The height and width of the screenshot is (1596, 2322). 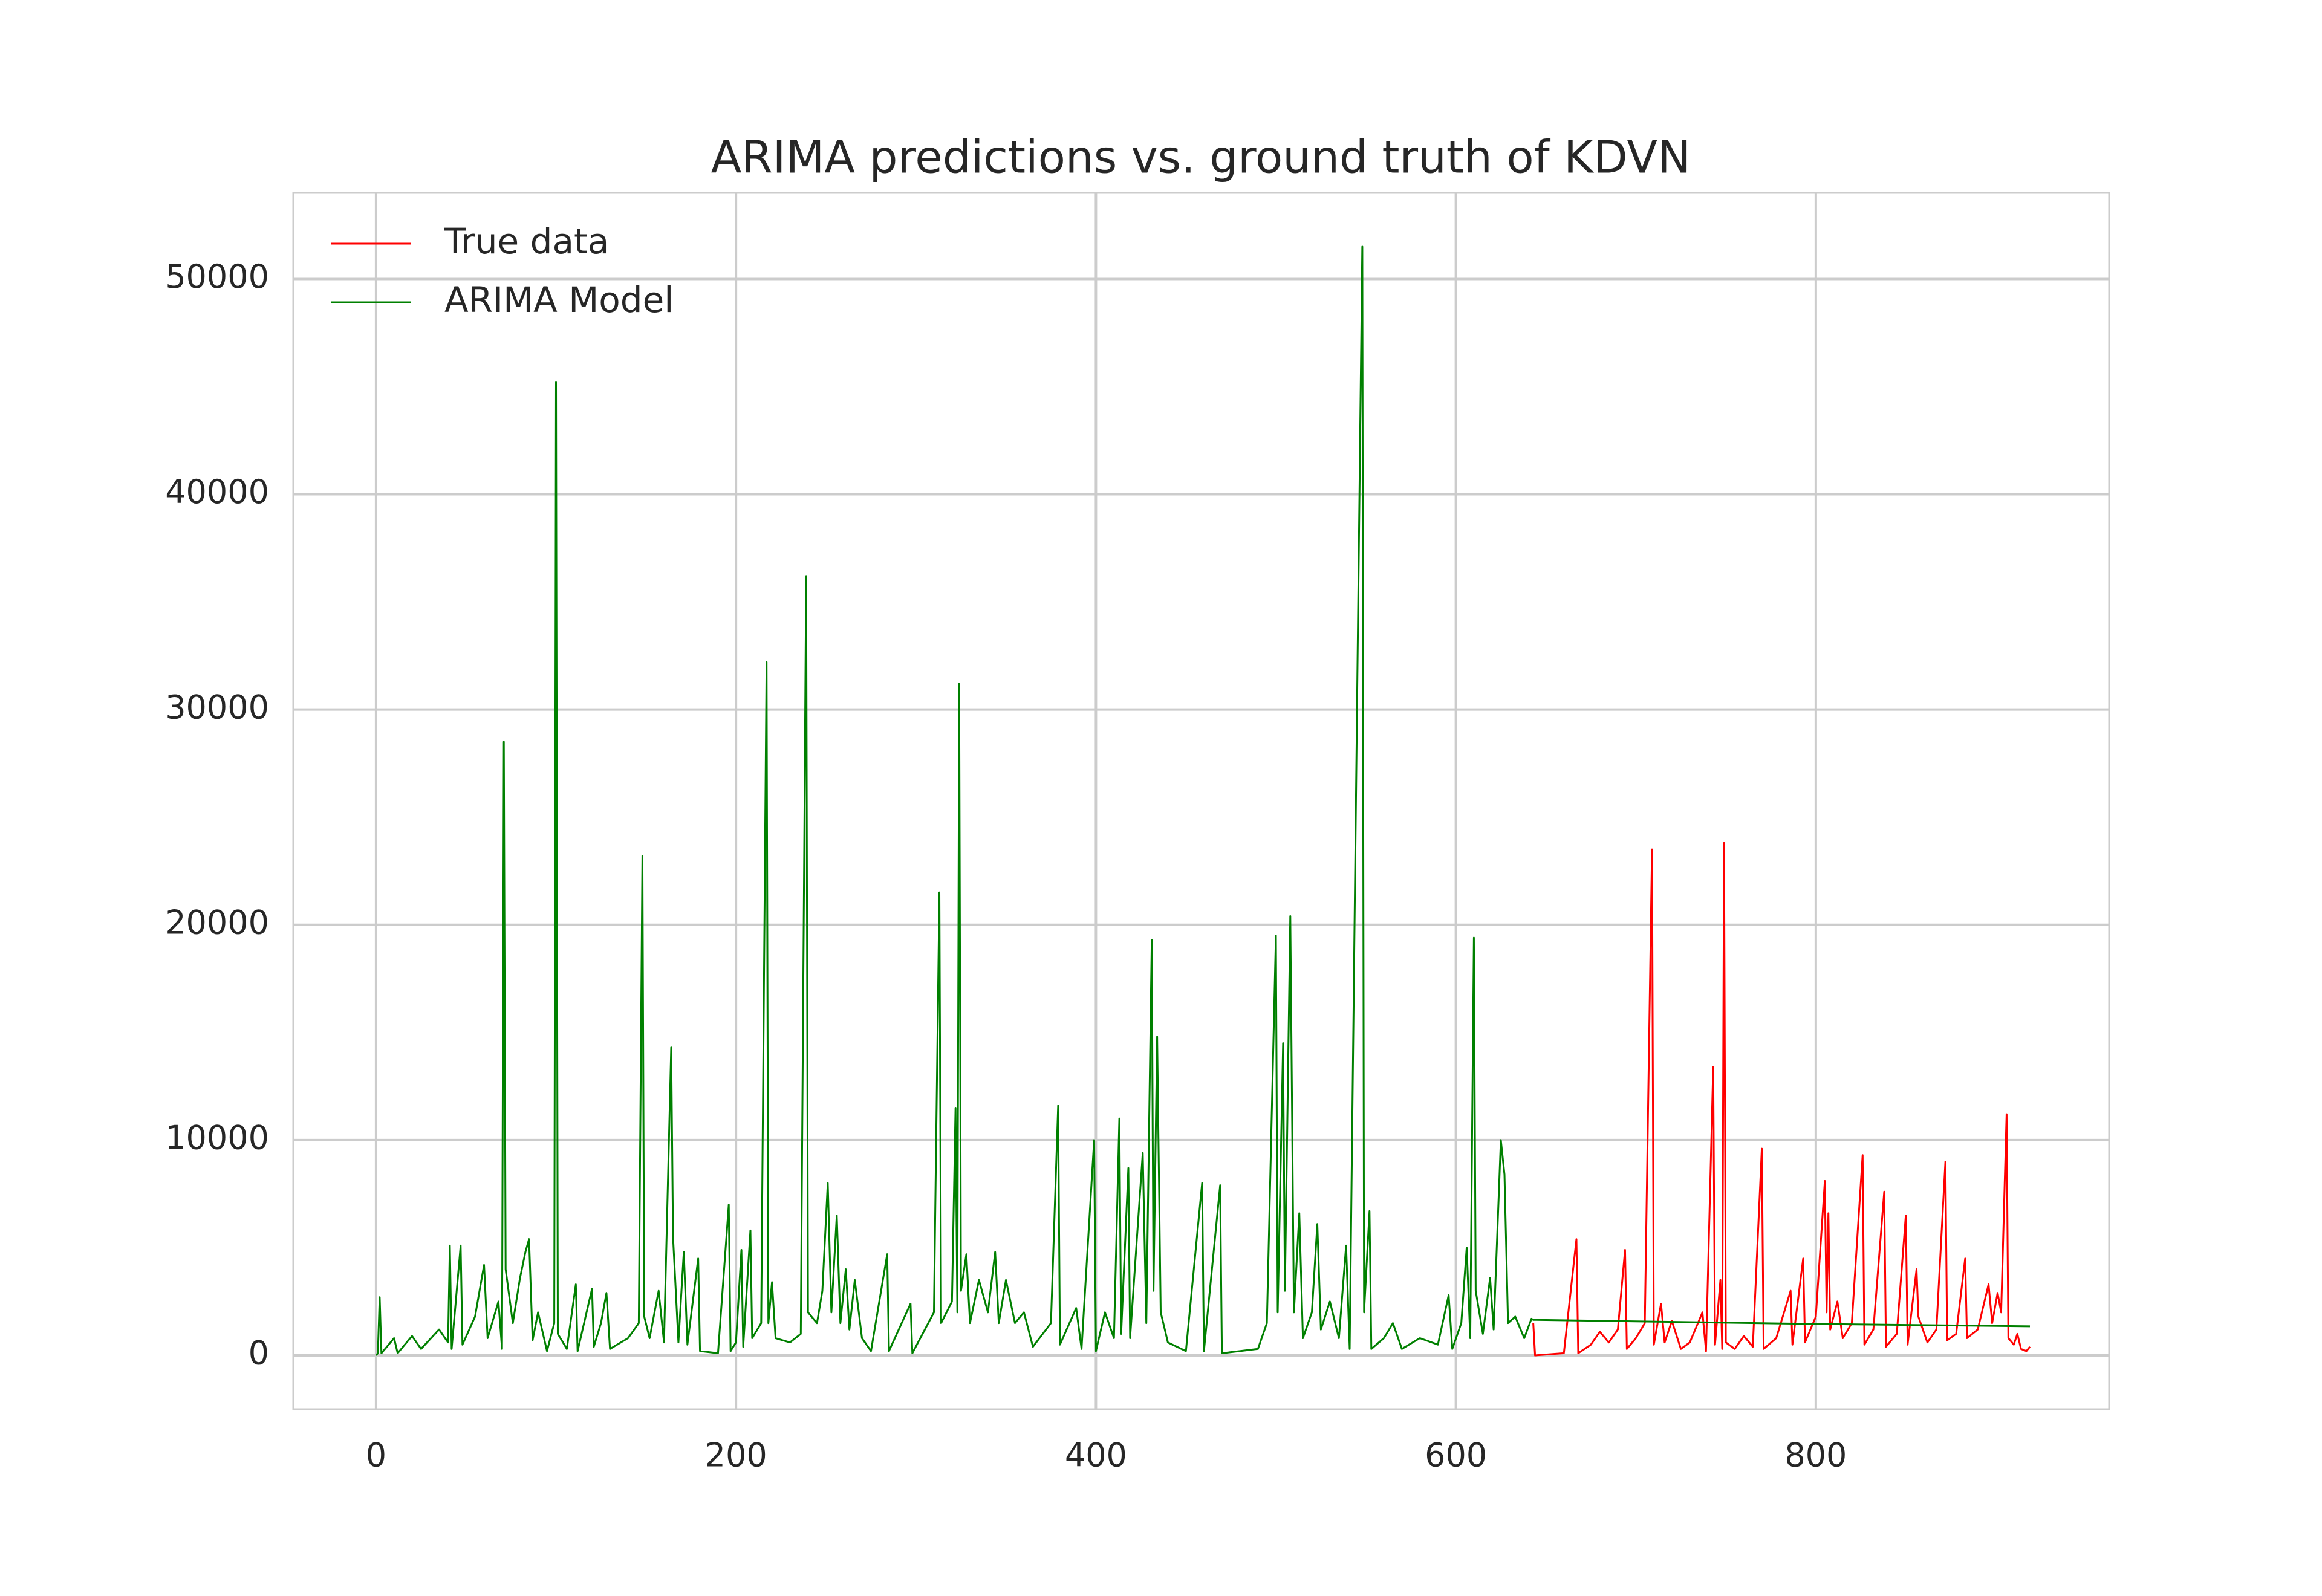 I want to click on y-tick-label: 20000, so click(x=217, y=922).